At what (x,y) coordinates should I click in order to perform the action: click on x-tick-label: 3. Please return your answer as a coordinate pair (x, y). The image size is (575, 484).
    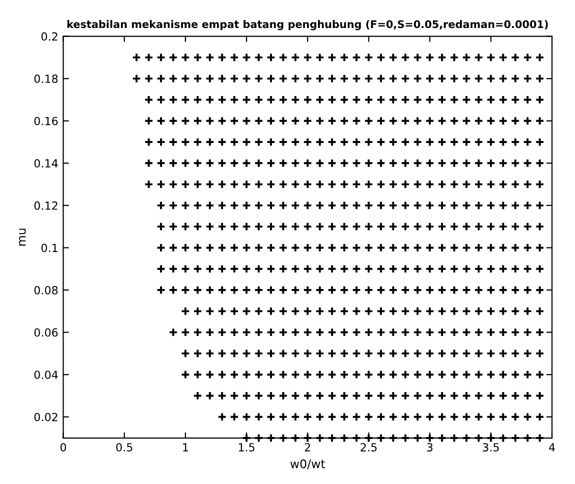
    Looking at the image, I should click on (429, 447).